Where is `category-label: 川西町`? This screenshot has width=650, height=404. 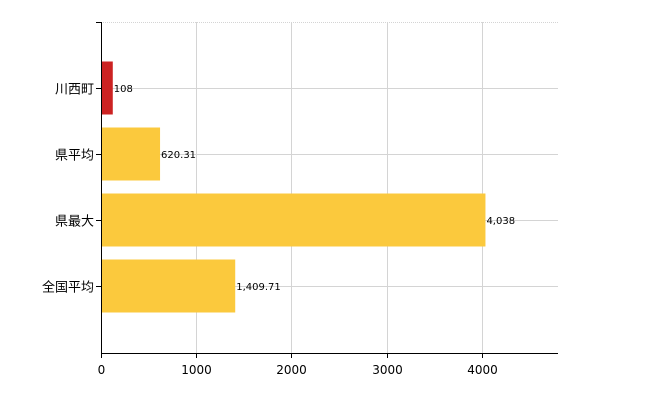
category-label: 川西町 is located at coordinates (74, 90).